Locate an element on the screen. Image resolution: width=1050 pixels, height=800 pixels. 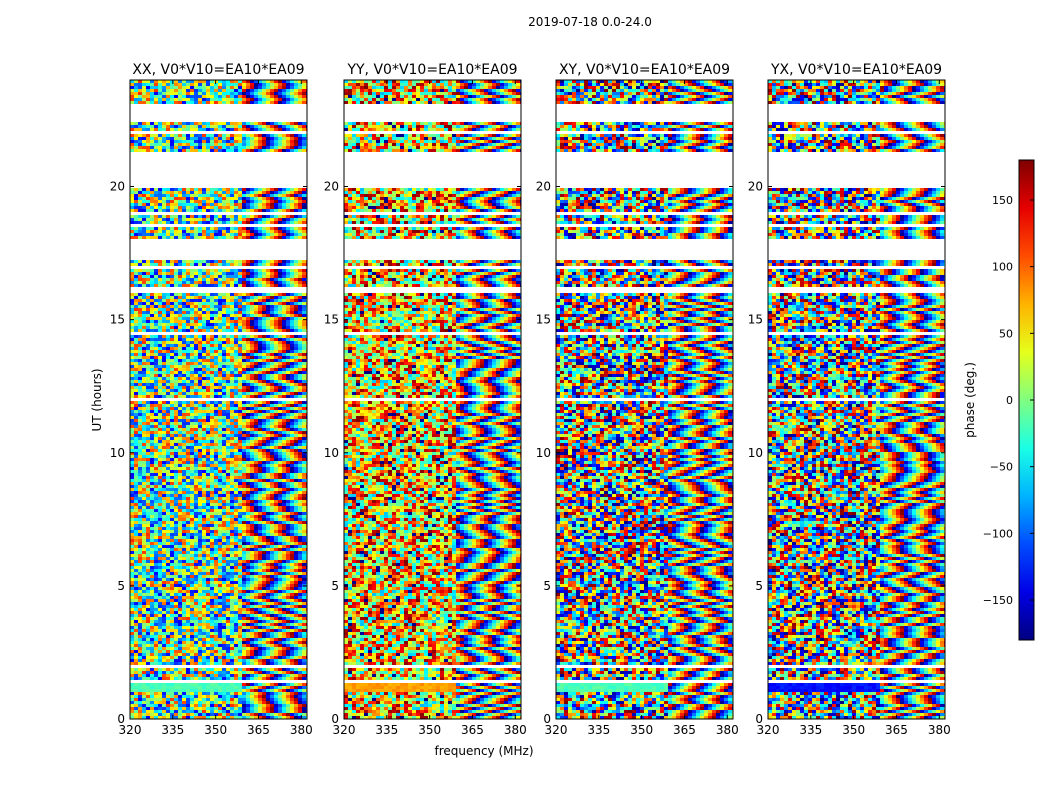
heatmap-xx is located at coordinates (218, 399).